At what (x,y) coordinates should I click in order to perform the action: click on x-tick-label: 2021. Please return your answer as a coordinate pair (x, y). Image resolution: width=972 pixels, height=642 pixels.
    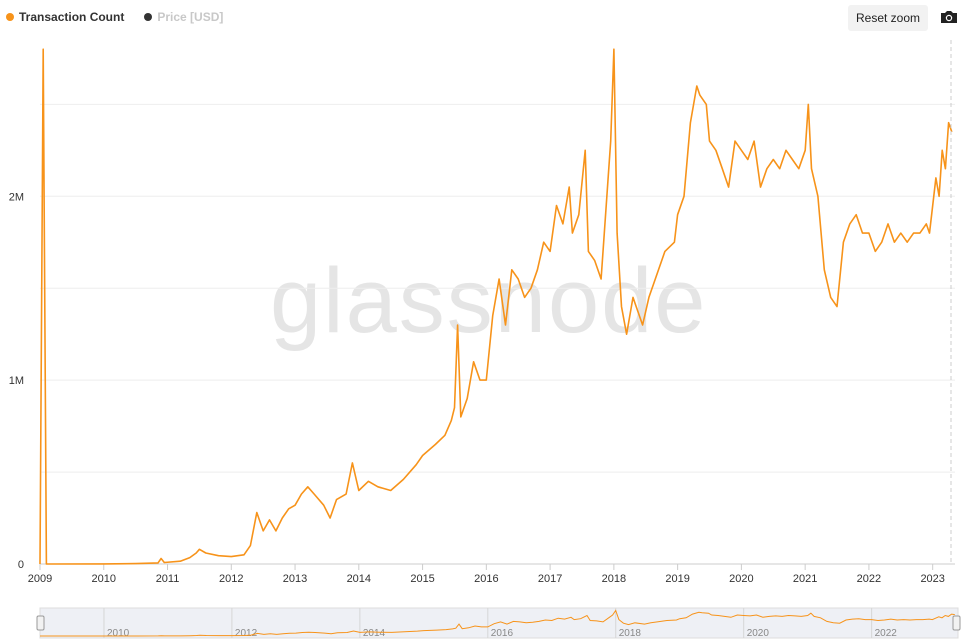
    Looking at the image, I should click on (805, 579).